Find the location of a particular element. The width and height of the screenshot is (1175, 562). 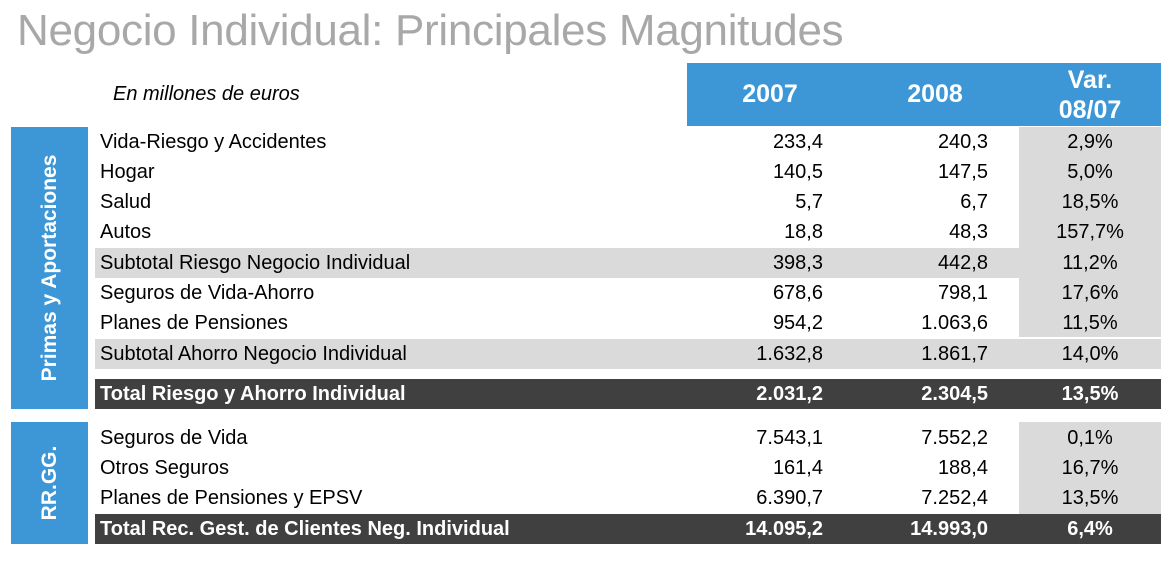

side-label-rrgg: RR.GG. is located at coordinates (49, 483).